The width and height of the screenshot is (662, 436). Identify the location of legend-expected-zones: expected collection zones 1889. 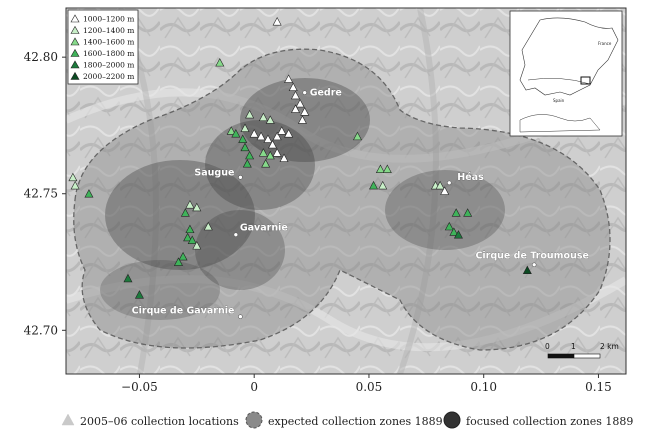
(355, 421).